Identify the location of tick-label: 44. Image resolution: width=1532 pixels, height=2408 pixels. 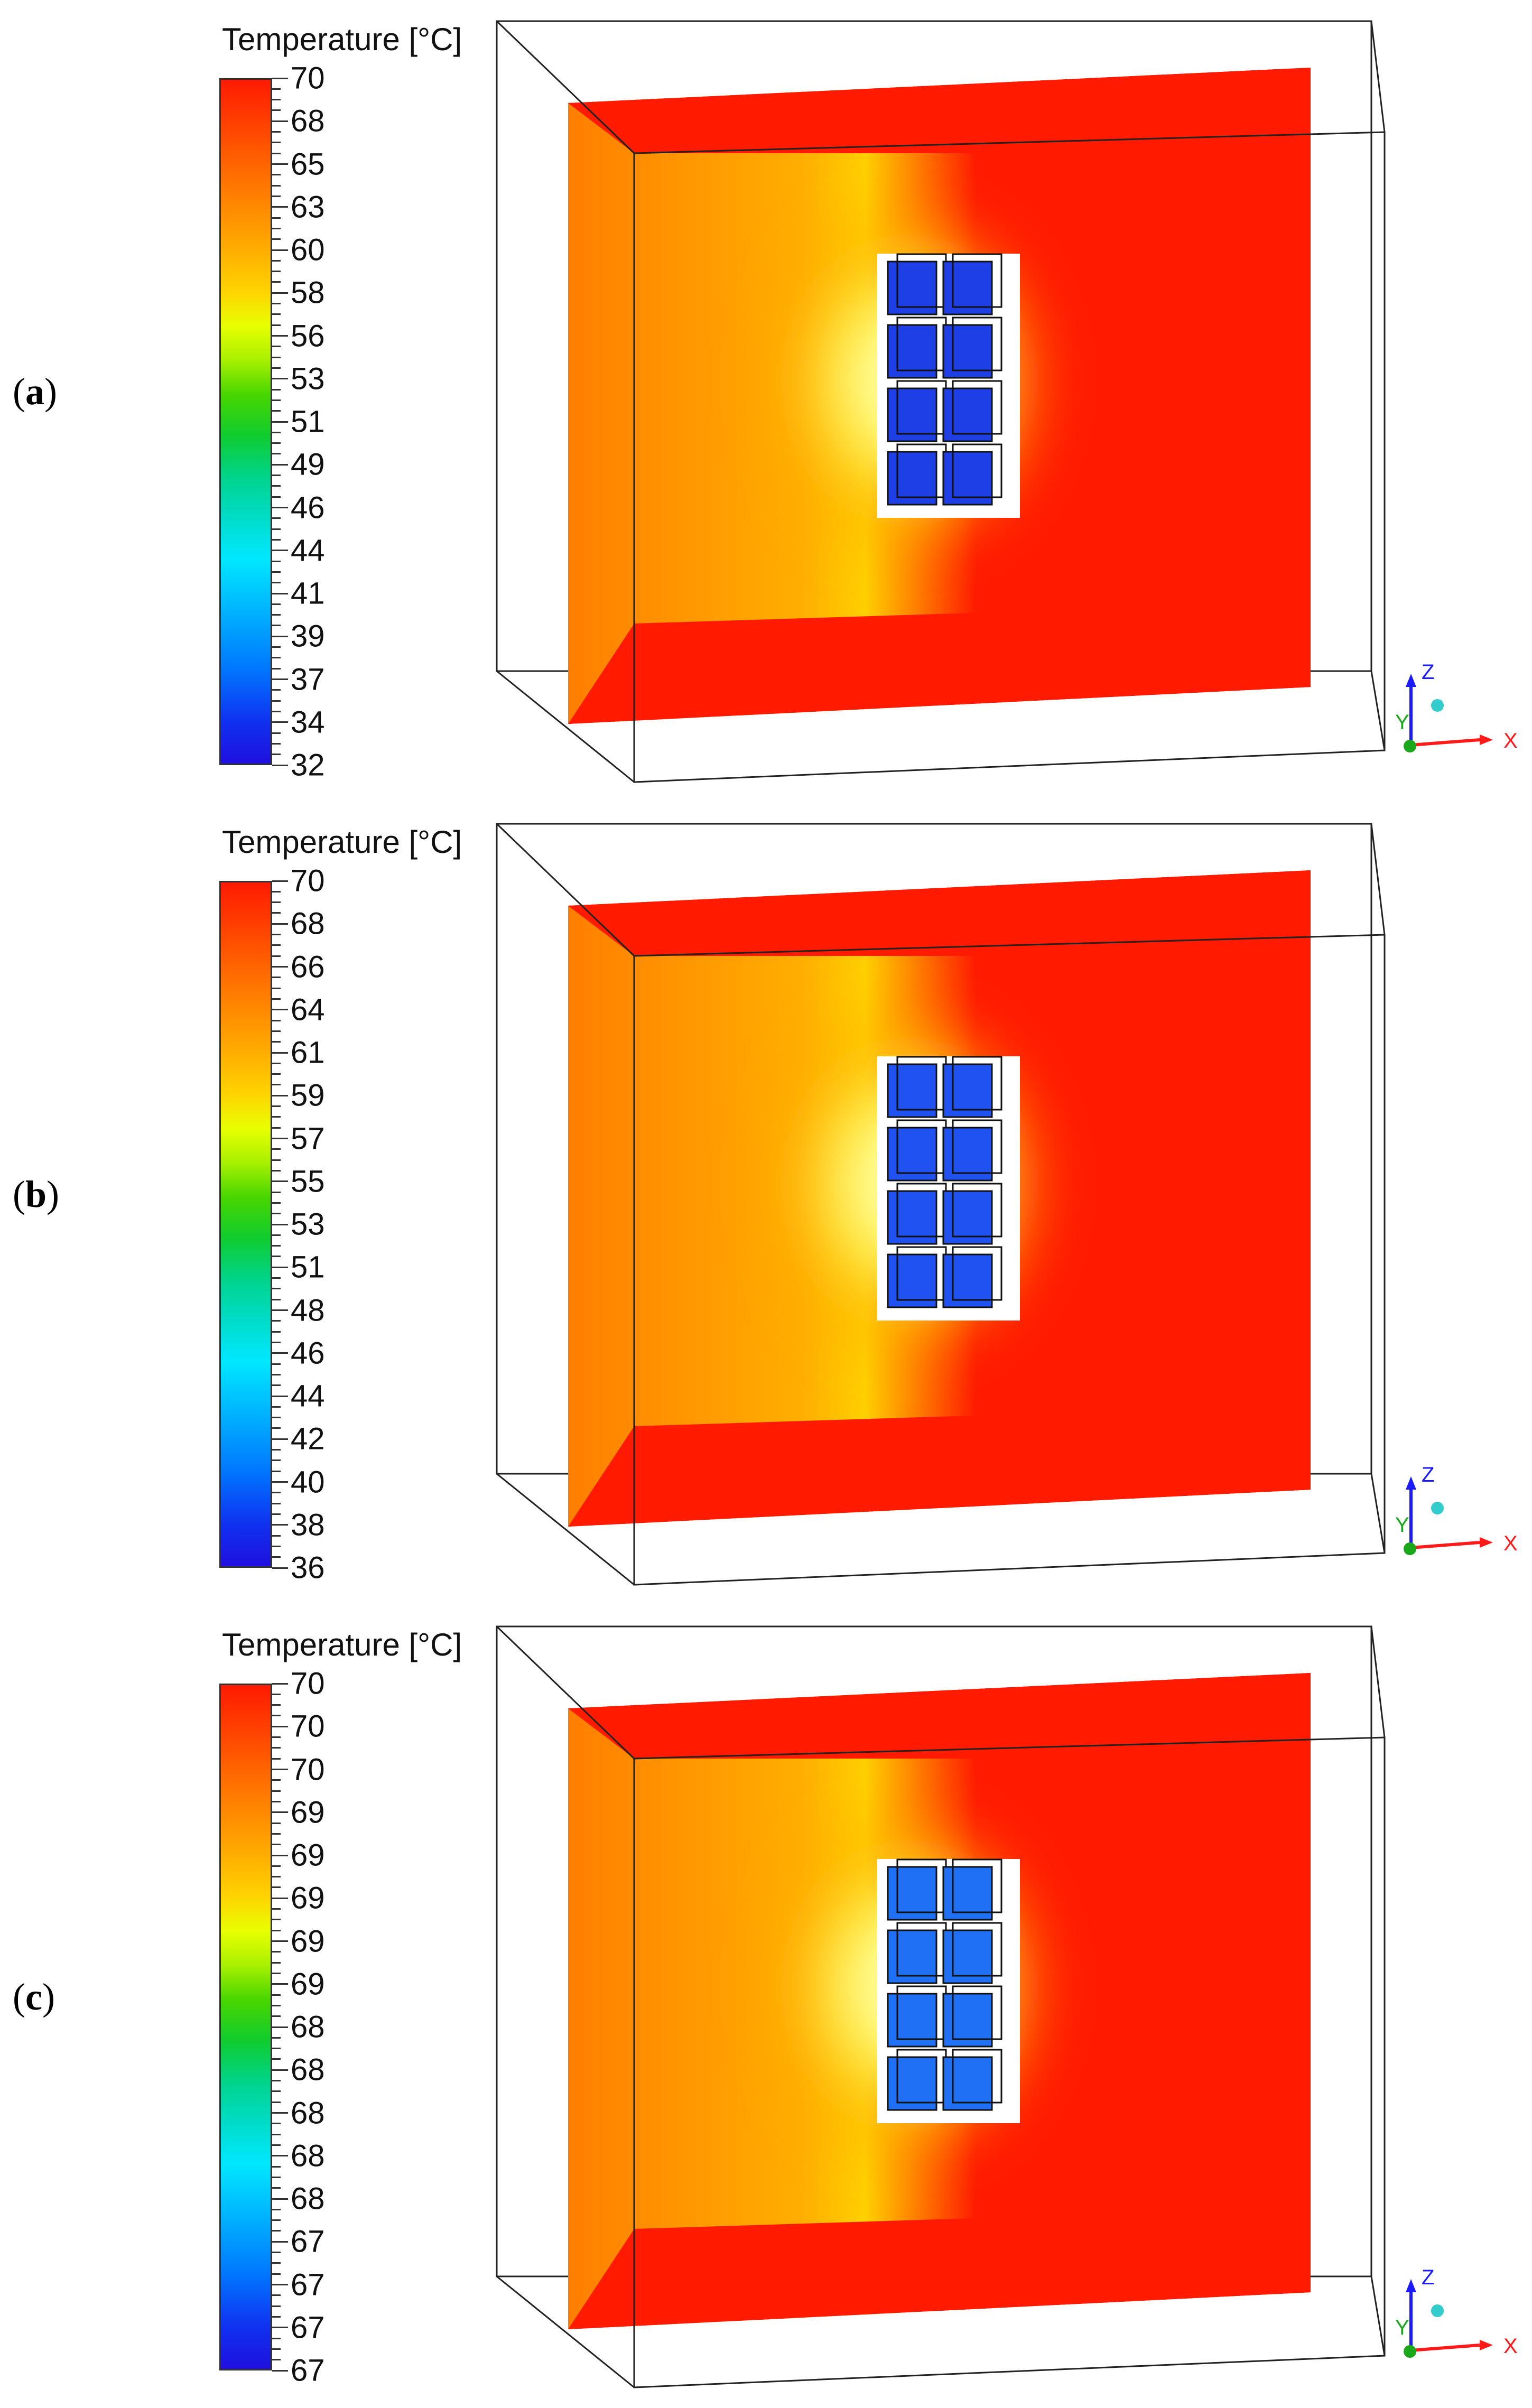
(308, 1396).